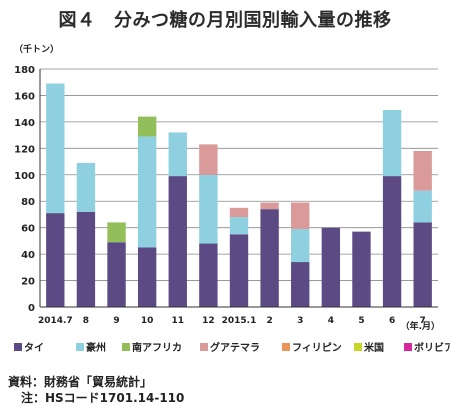 The image size is (450, 406). What do you see at coordinates (28, 255) in the screenshot?
I see `y-tick-label: 40` at bounding box center [28, 255].